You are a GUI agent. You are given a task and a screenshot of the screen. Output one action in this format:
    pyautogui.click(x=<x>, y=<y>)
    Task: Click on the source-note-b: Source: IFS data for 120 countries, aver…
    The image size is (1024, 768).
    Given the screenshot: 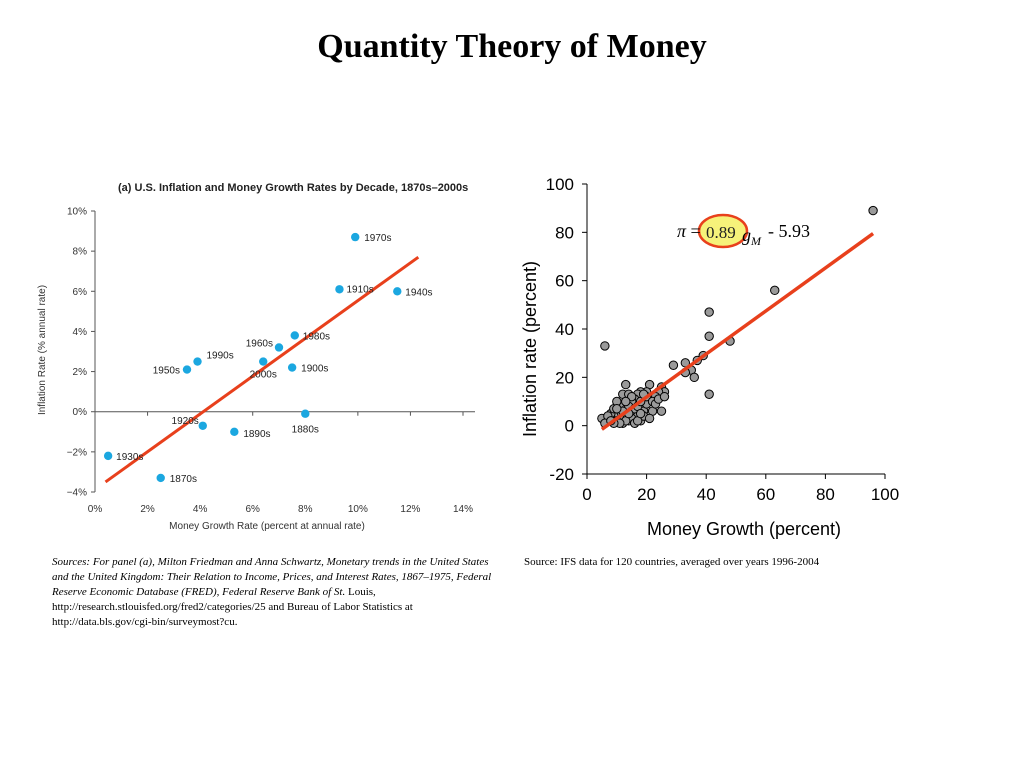 What is the action you would take?
    pyautogui.click(x=672, y=562)
    